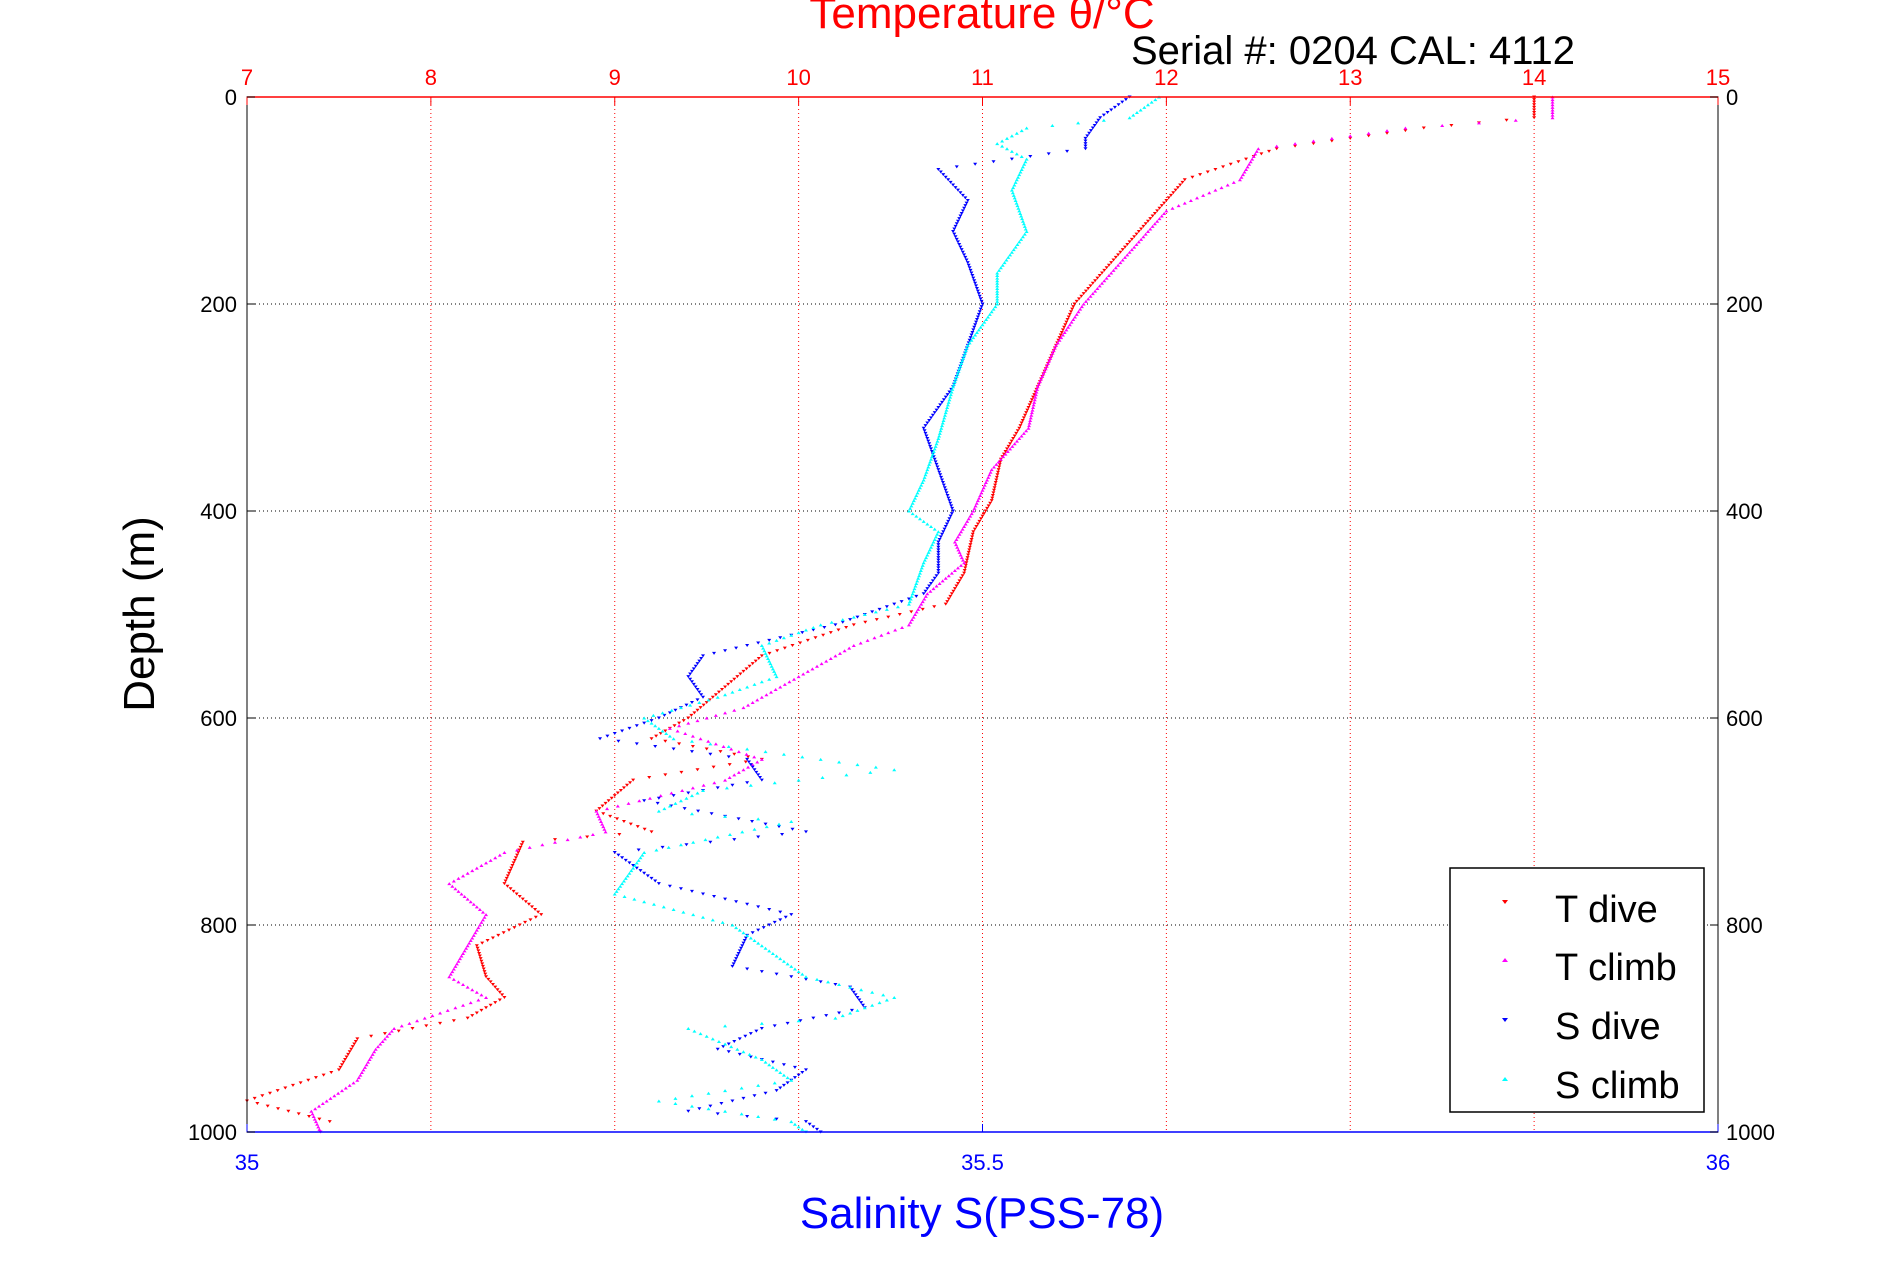  Describe the element at coordinates (212, 1132) in the screenshot. I see `left-axis-tick-label: 1000` at that location.